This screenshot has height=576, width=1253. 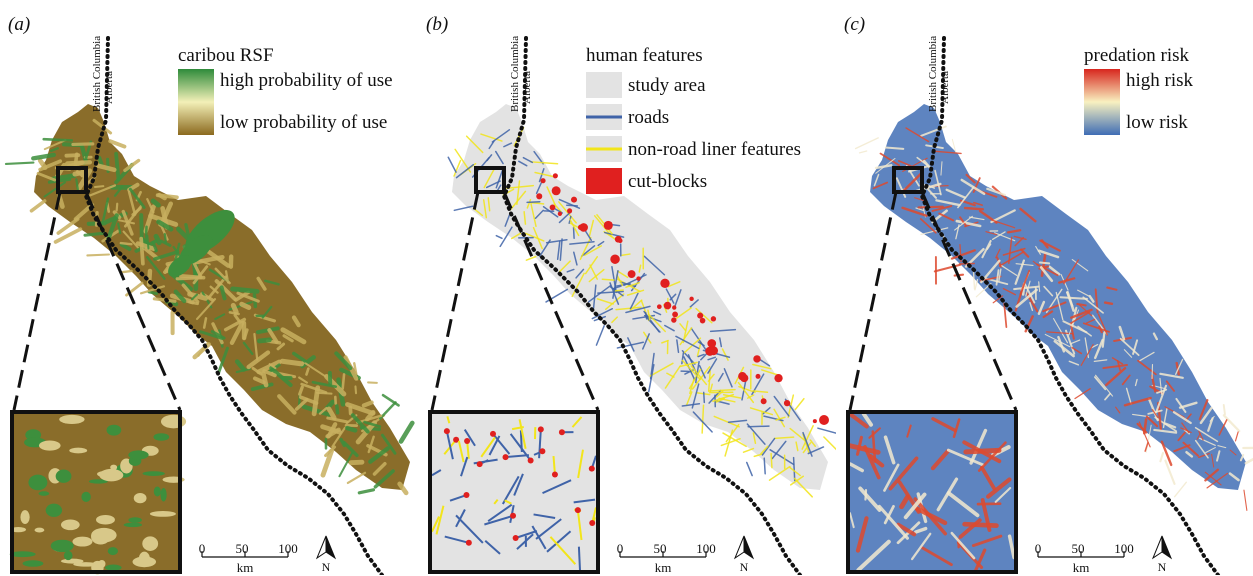 I want to click on north-arrow-left, so click(x=321, y=547).